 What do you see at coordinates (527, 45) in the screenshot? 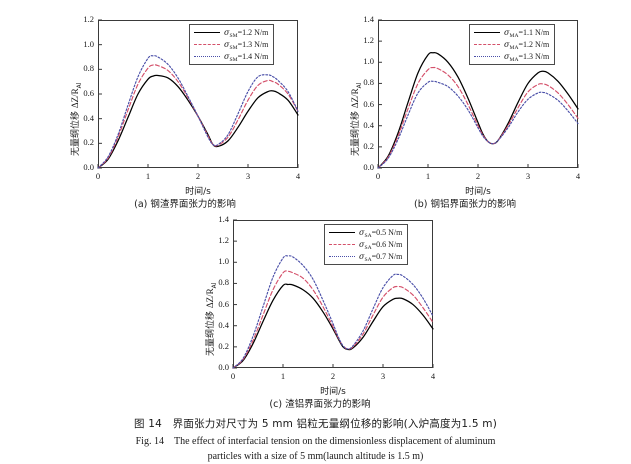
I see `legend-label: σMA=1.2 N/m` at bounding box center [527, 45].